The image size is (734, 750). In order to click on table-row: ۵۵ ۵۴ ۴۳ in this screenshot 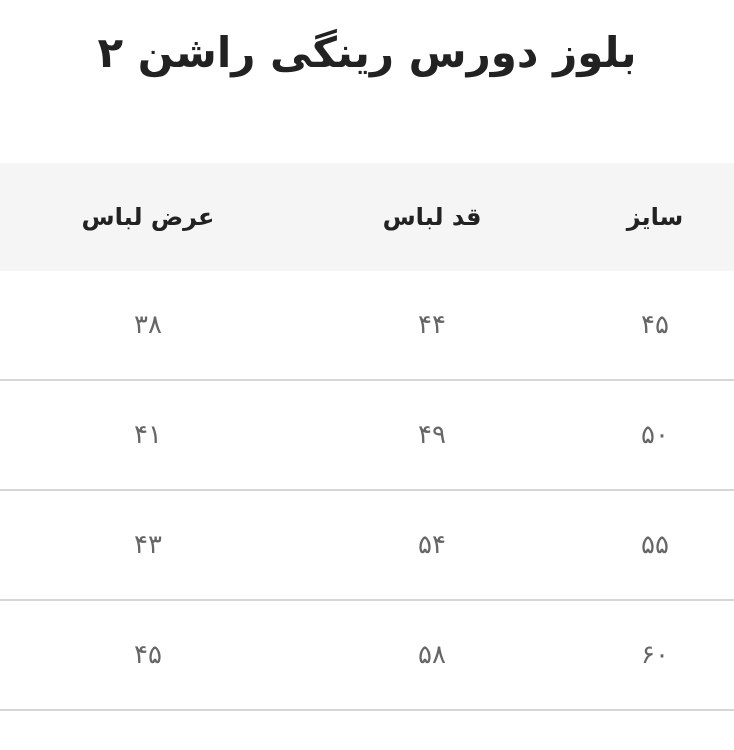, I will do `click(367, 546)`.